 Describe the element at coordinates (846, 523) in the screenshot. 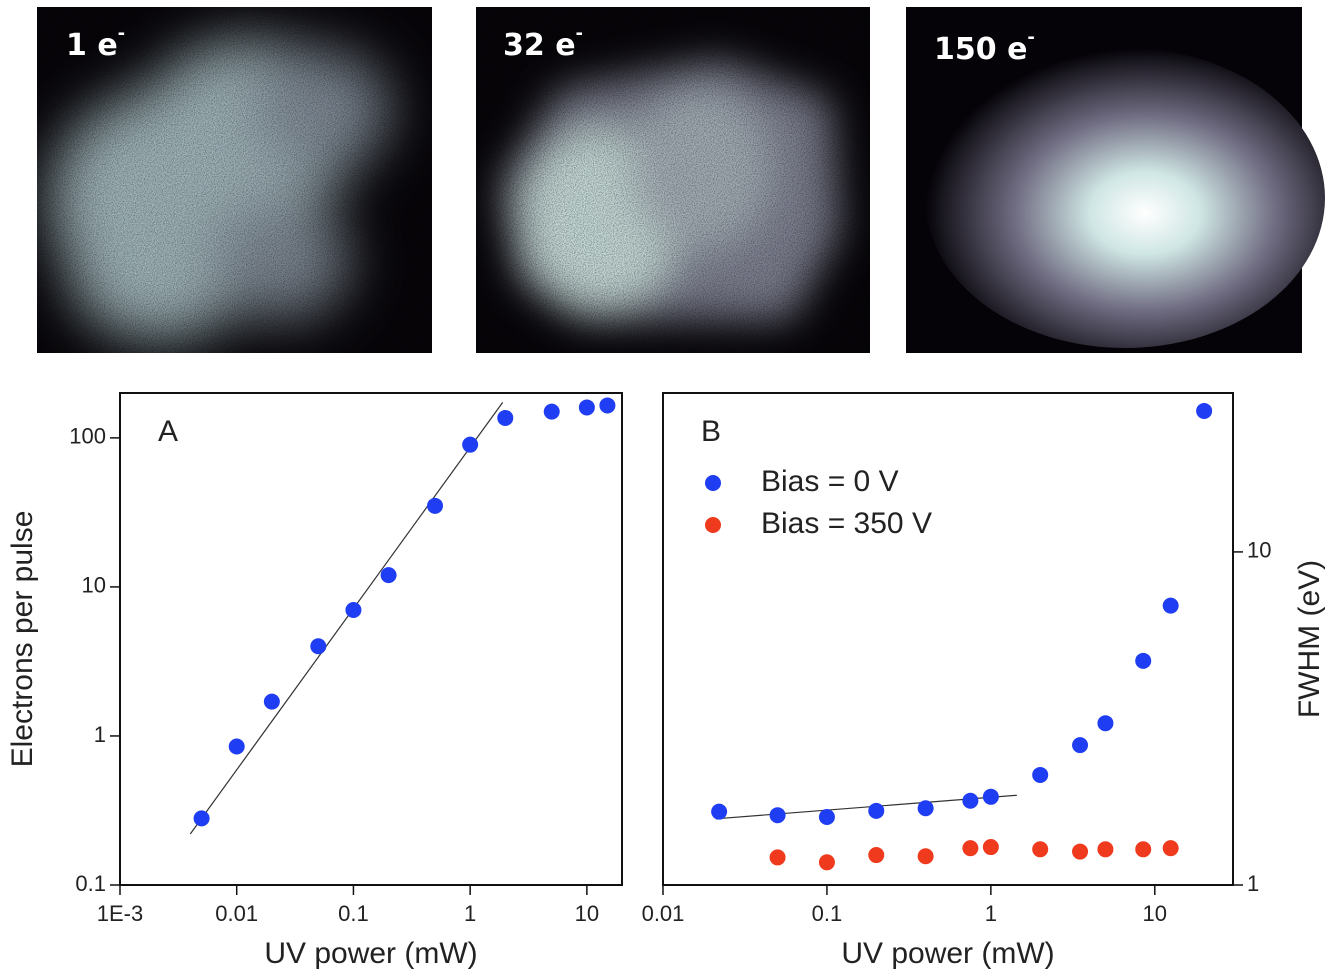

I see `legend-label: Bias = 350 V` at that location.